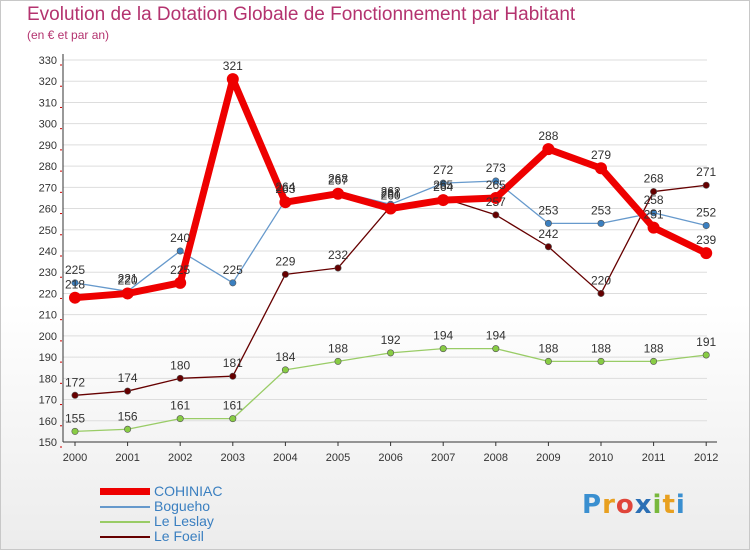 The height and width of the screenshot is (550, 750). I want to click on legend-label-le-foeil: Le Foeil, so click(179, 536).